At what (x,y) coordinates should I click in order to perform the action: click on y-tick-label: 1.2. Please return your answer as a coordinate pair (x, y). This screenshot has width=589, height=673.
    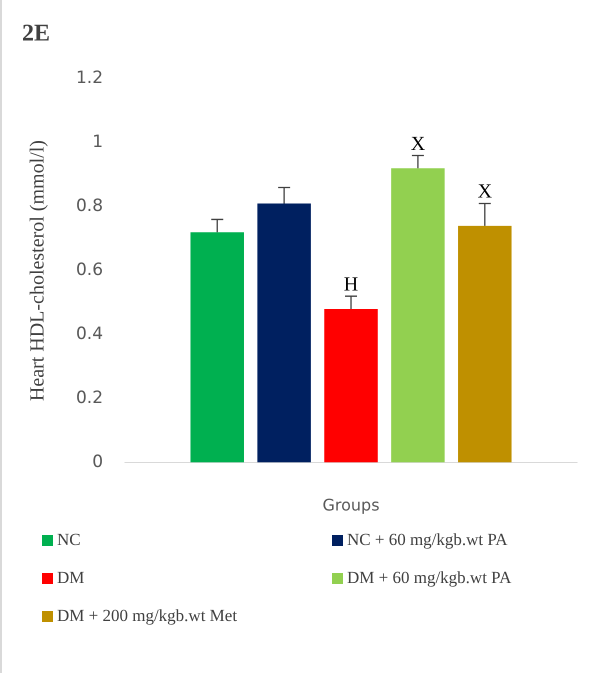
    Looking at the image, I should click on (90, 78).